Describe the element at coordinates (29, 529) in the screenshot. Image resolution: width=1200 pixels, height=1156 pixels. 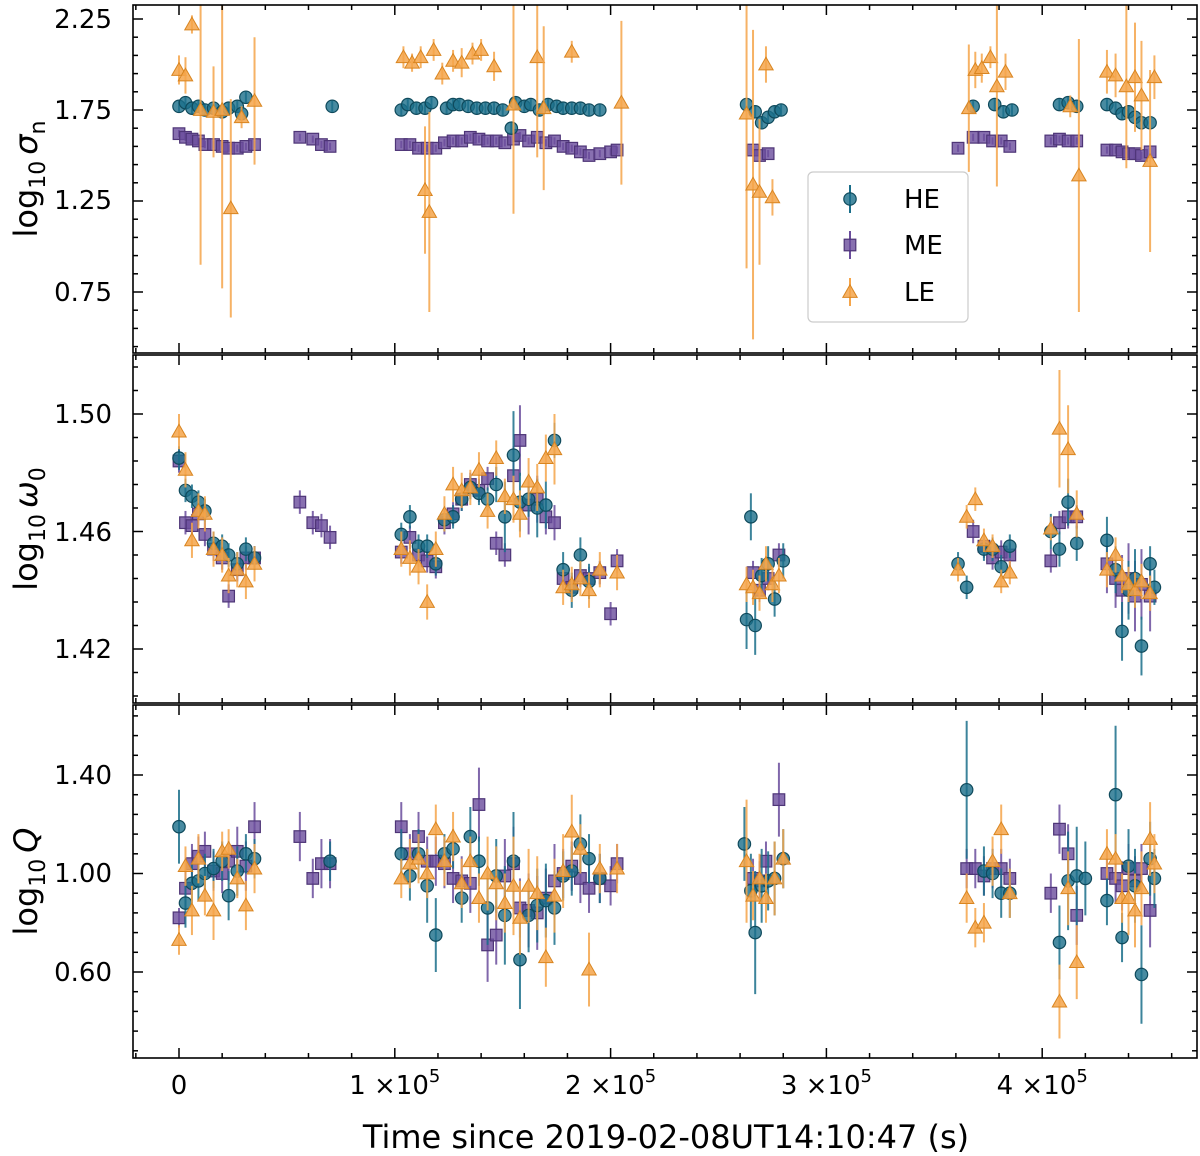
I see `y-axis-label: log10ω0` at that location.